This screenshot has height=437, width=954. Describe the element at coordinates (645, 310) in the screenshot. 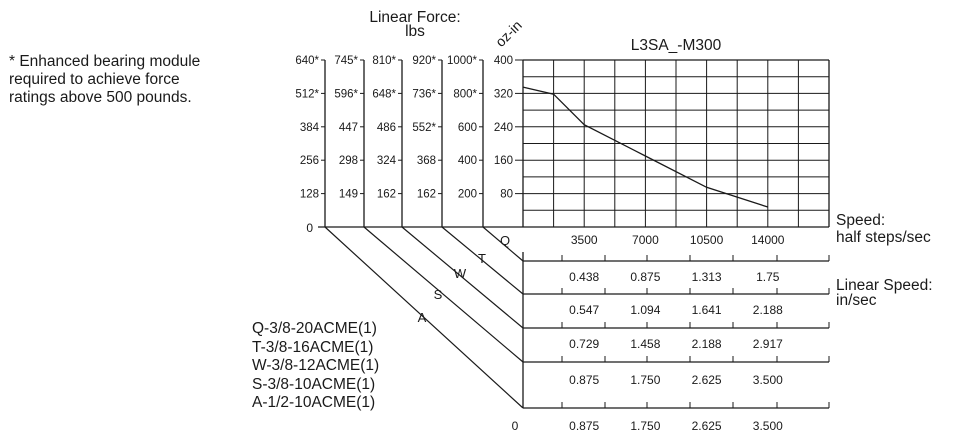

I see `linear-speed-value: 1.094` at that location.